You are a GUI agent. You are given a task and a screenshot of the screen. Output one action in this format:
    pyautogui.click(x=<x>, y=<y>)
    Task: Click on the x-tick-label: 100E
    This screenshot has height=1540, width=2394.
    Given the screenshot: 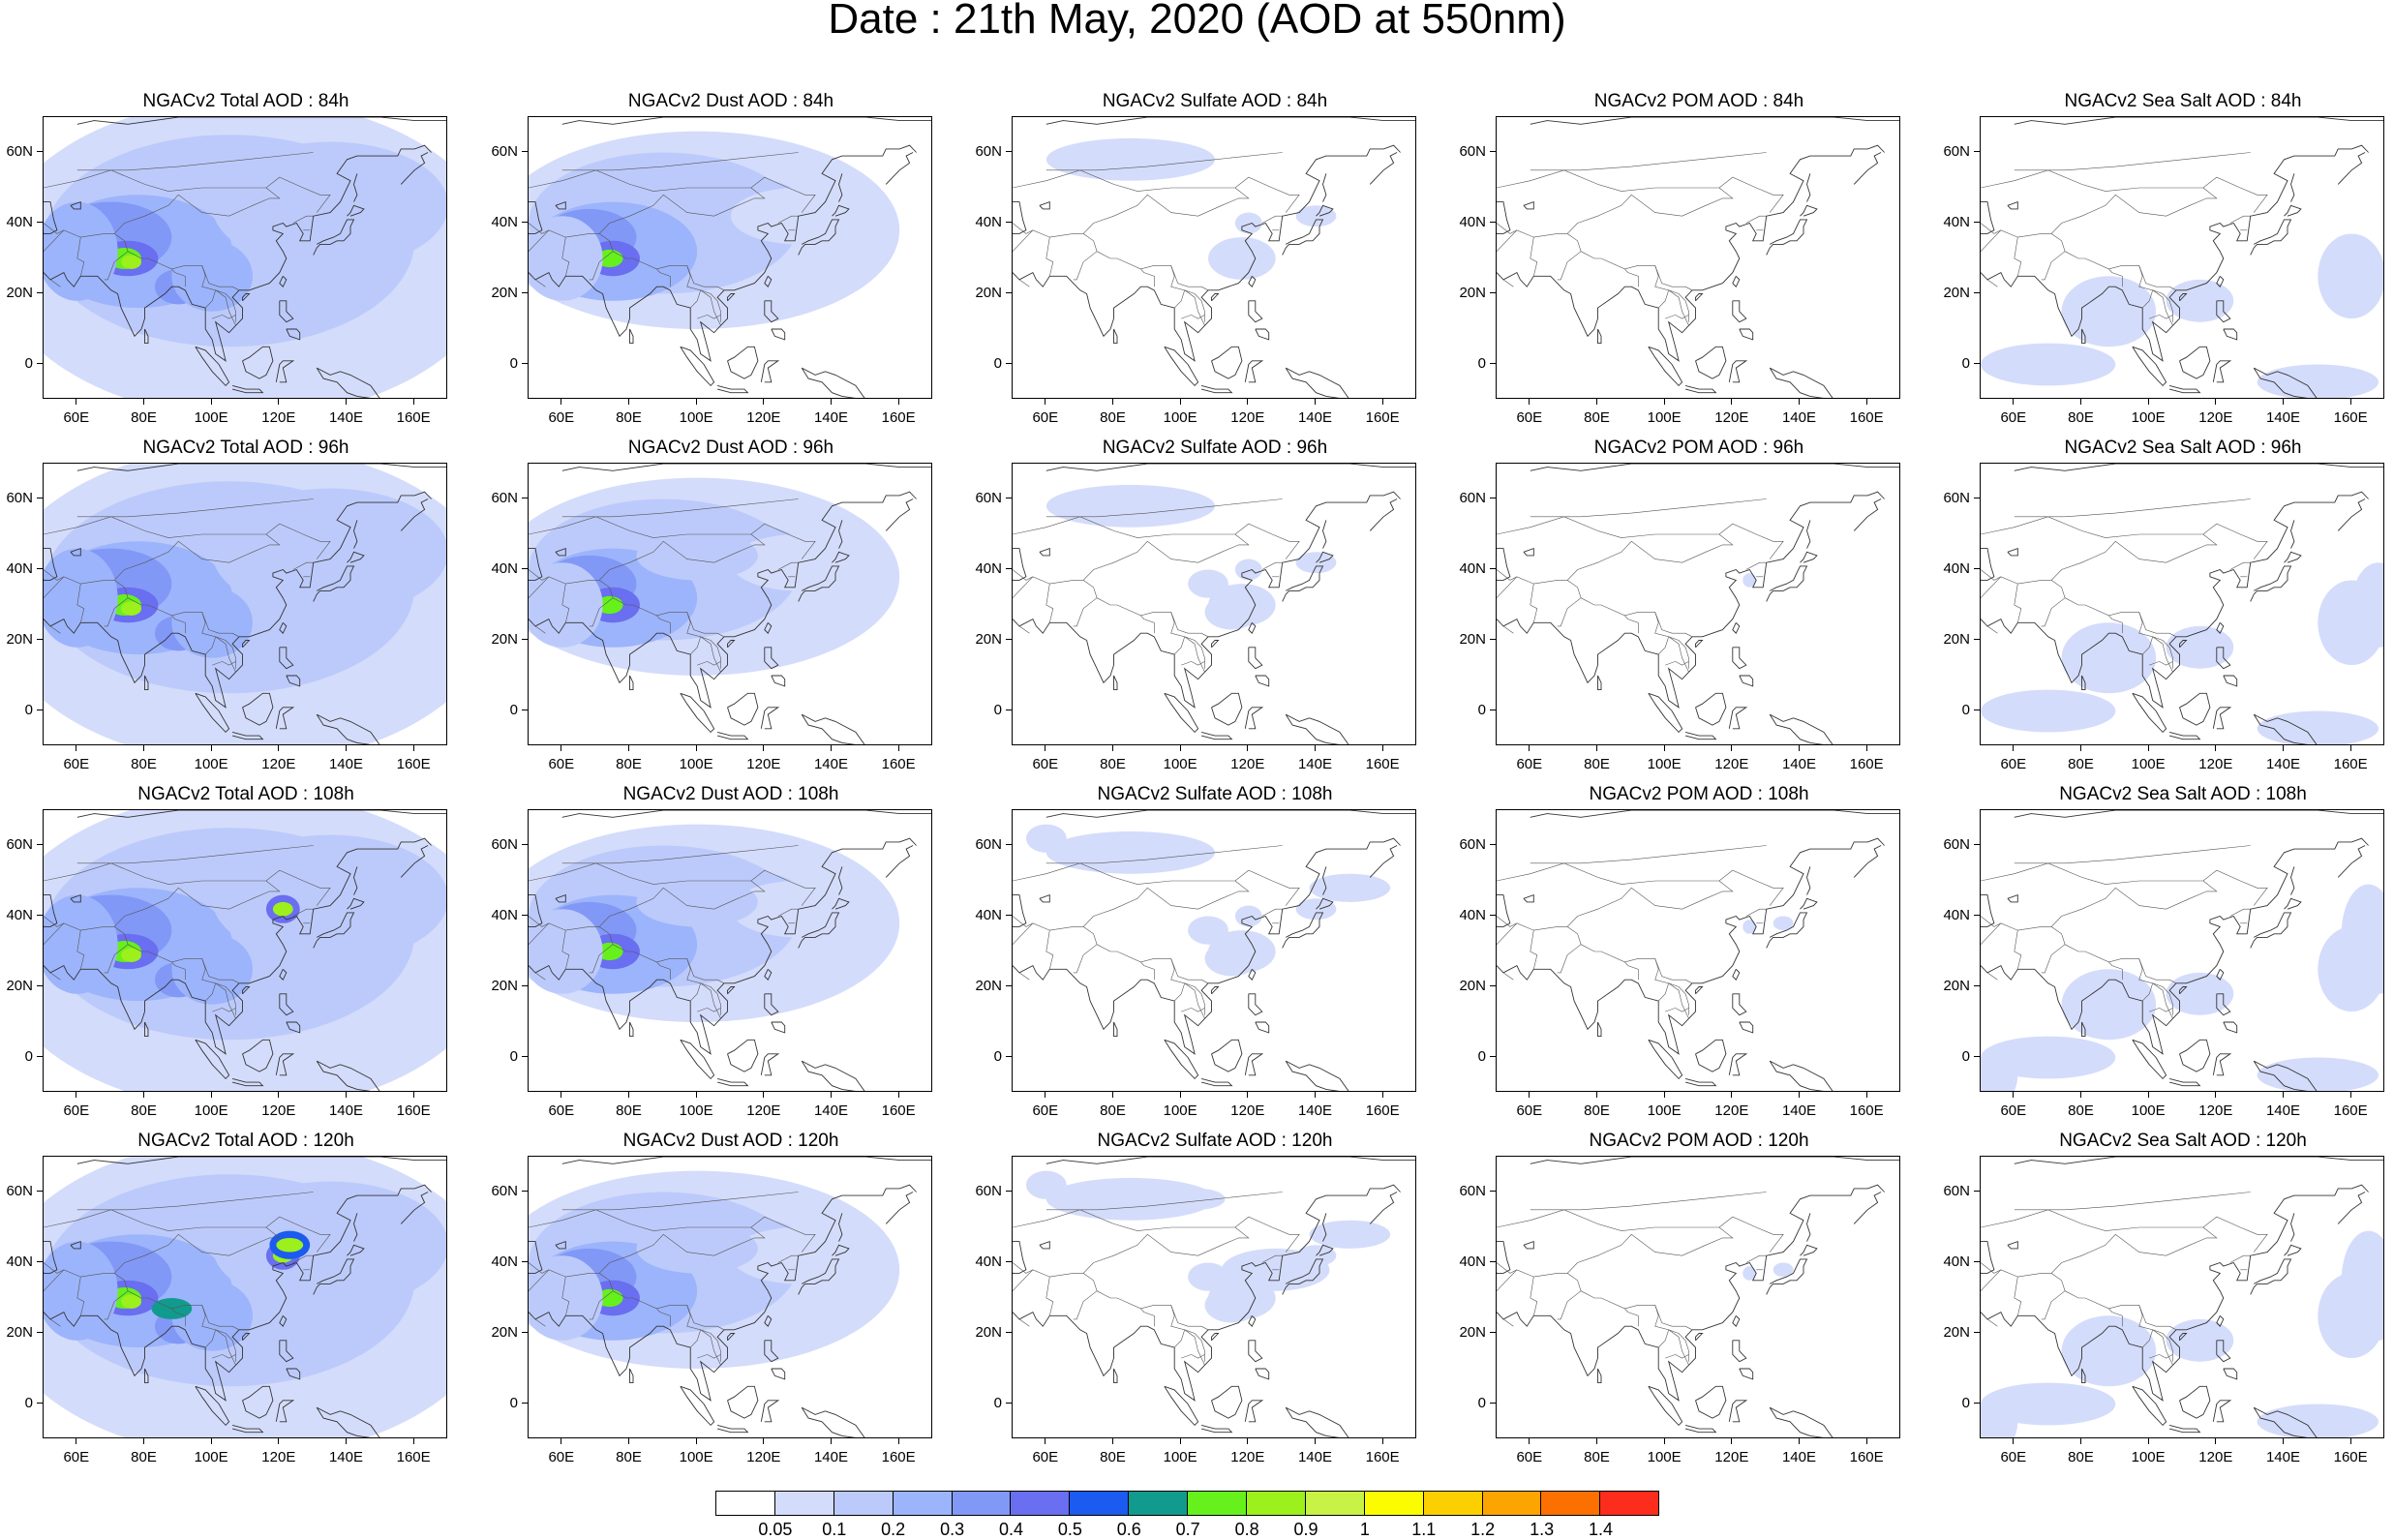 What is the action you would take?
    pyautogui.click(x=2148, y=1110)
    